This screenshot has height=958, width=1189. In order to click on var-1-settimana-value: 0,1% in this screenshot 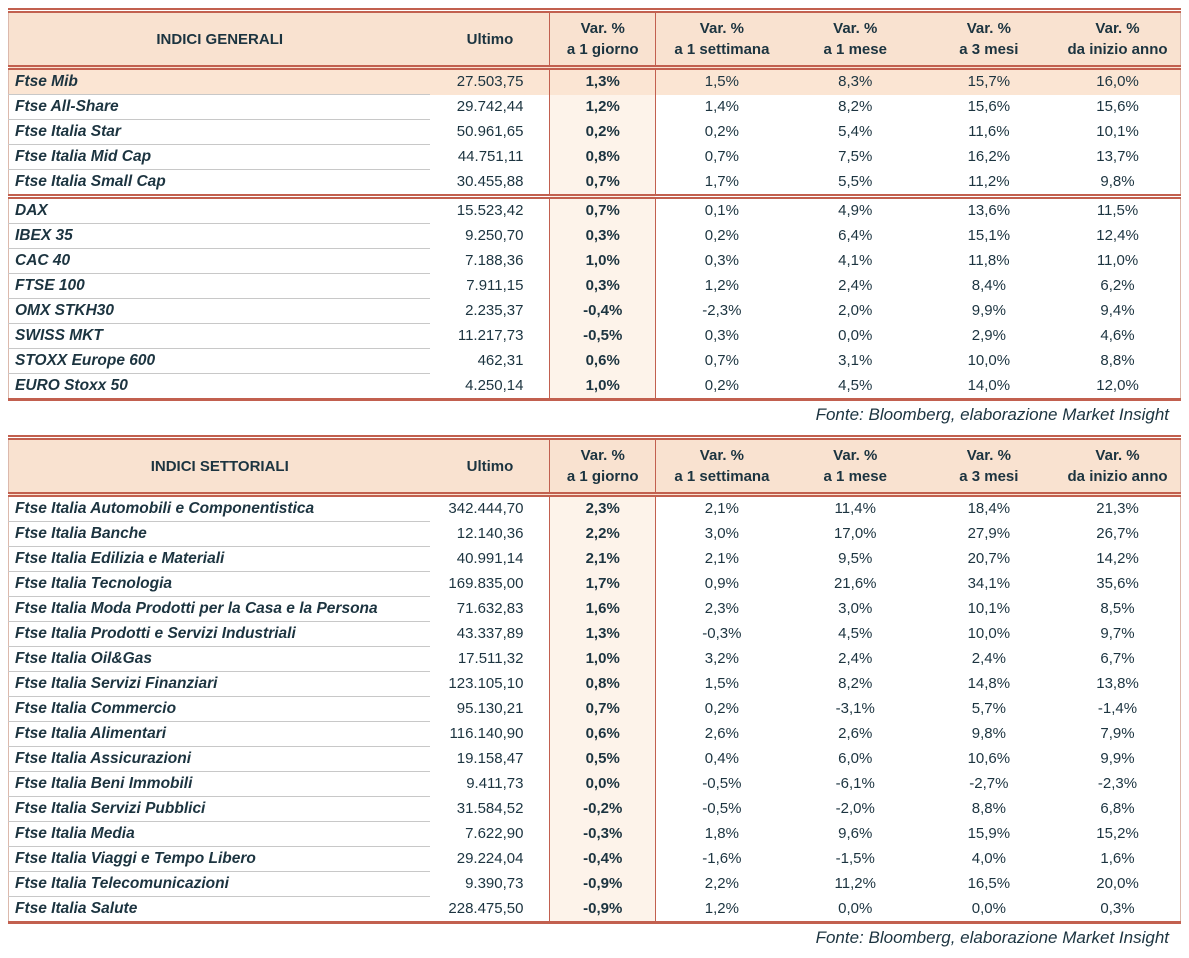, I will do `click(721, 211)`.